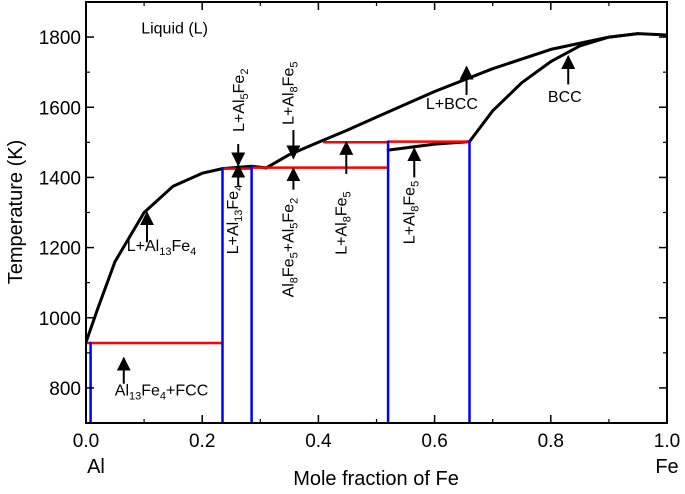  I want to click on x-tick-label: 0.2, so click(202, 441).